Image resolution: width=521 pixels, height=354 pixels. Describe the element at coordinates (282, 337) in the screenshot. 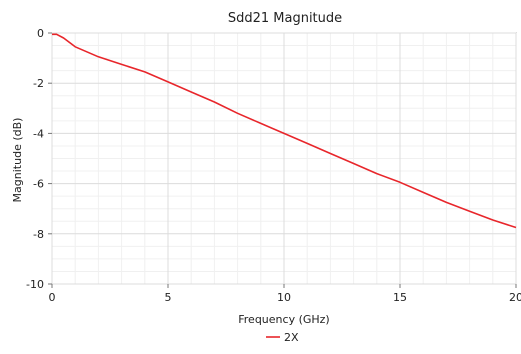

I see `legend: 2X` at that location.